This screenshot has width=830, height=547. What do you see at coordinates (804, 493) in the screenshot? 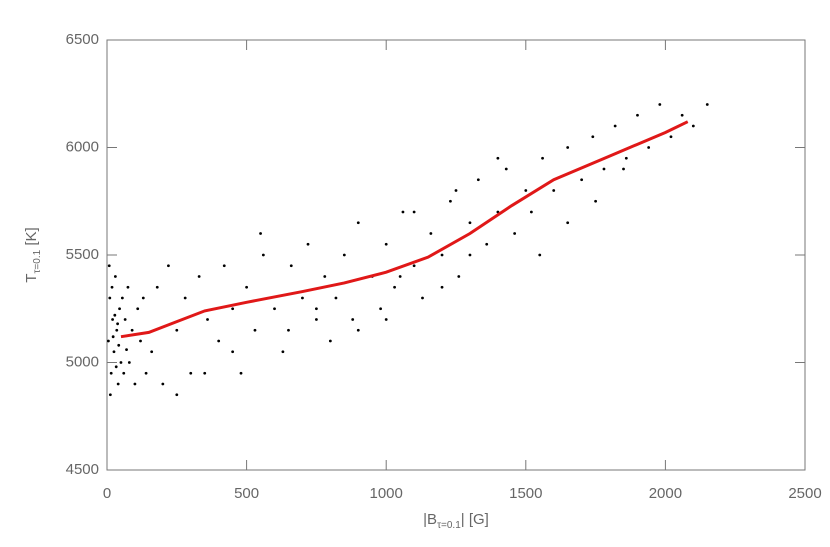
I see `x-tick-label: 2500` at bounding box center [804, 493].